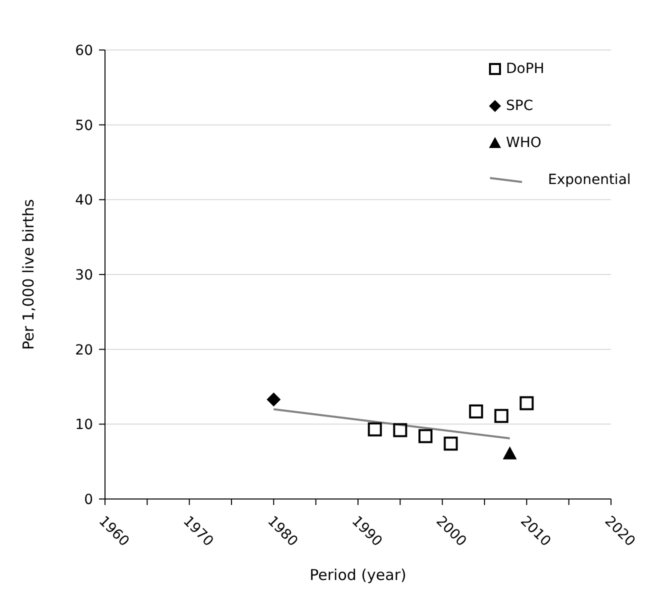 This screenshot has height=590, width=648. I want to click on y-tick-label: 40, so click(84, 200).